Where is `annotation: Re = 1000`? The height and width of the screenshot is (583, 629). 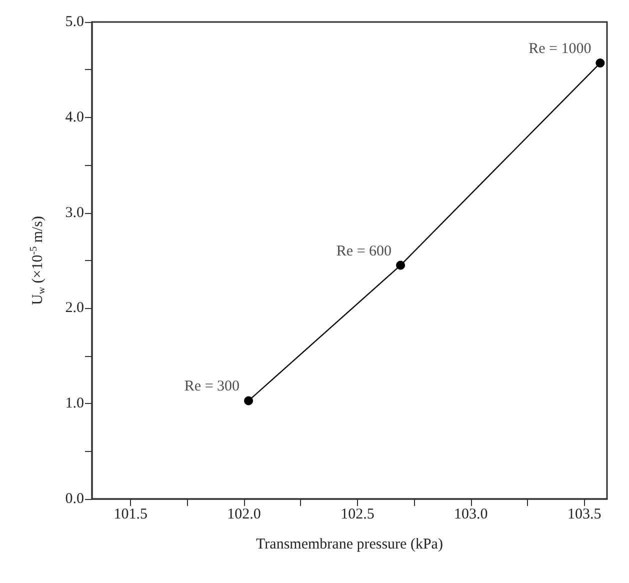
annotation: Re = 1000 is located at coordinates (560, 49).